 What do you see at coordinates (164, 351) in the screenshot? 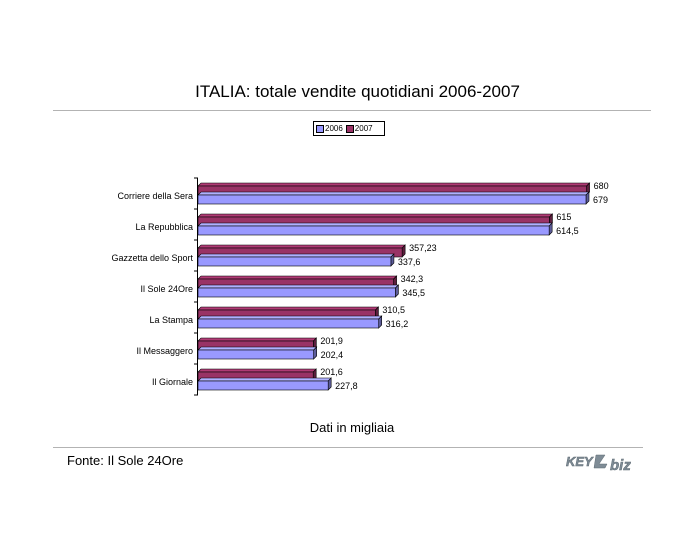
I see `category-label: Il Messaggero` at bounding box center [164, 351].